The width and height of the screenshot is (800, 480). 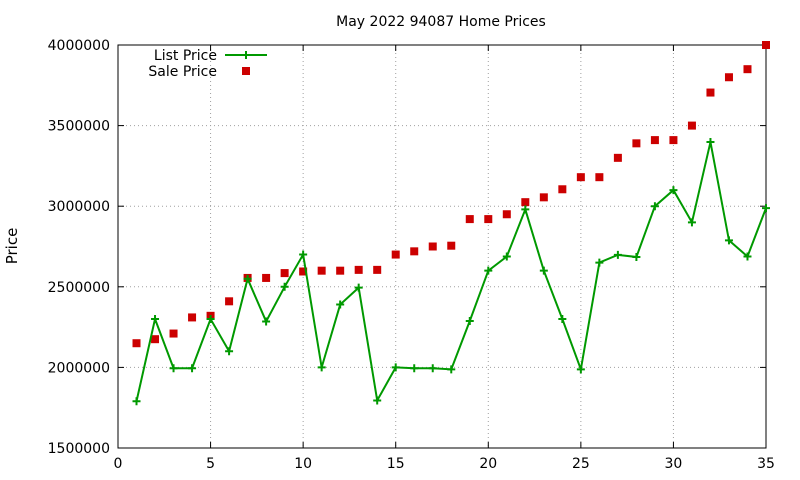 I want to click on legend-swatch-sale-price, so click(x=246, y=71).